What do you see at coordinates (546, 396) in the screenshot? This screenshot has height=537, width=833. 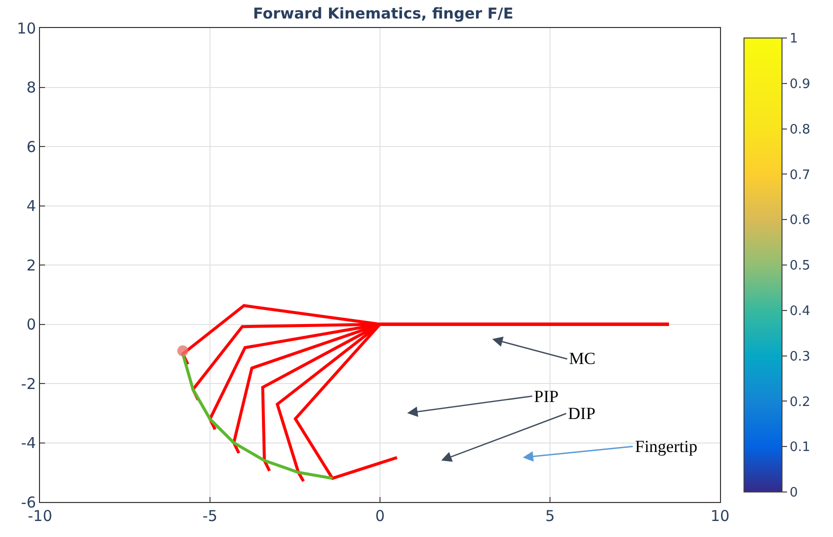 I see `annotation: PIP` at bounding box center [546, 396].